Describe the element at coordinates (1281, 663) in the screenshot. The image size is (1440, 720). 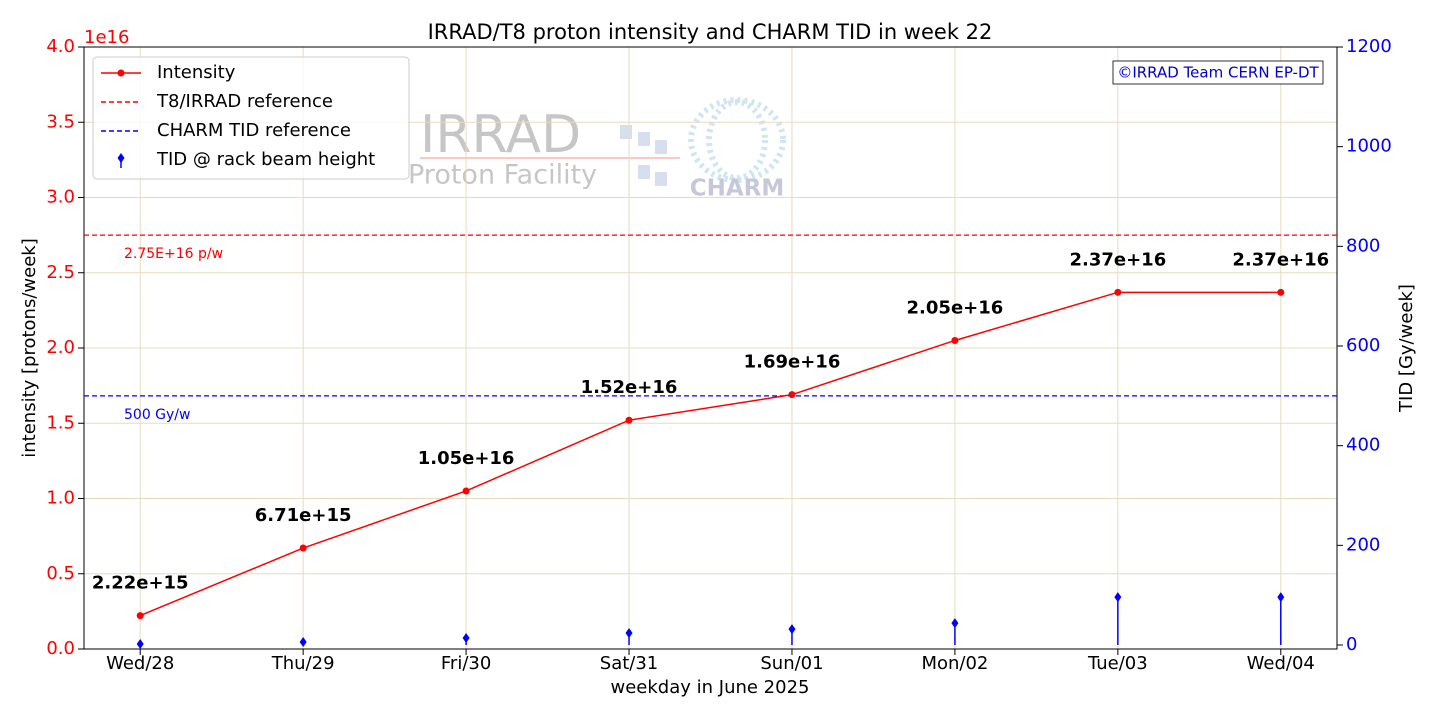
I see `x-tick-label: Wed/04` at that location.